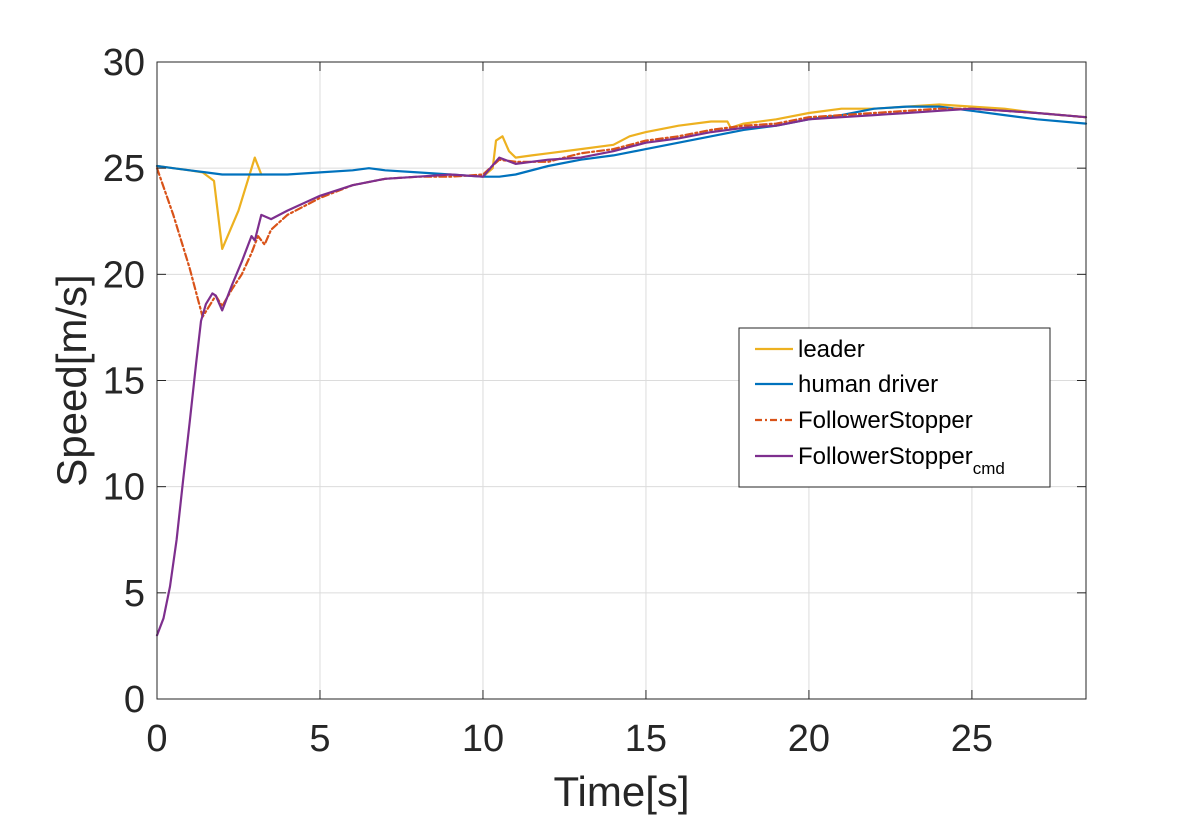 This screenshot has width=1201, height=817. What do you see at coordinates (646, 739) in the screenshot?
I see `x-tick-label: 15` at bounding box center [646, 739].